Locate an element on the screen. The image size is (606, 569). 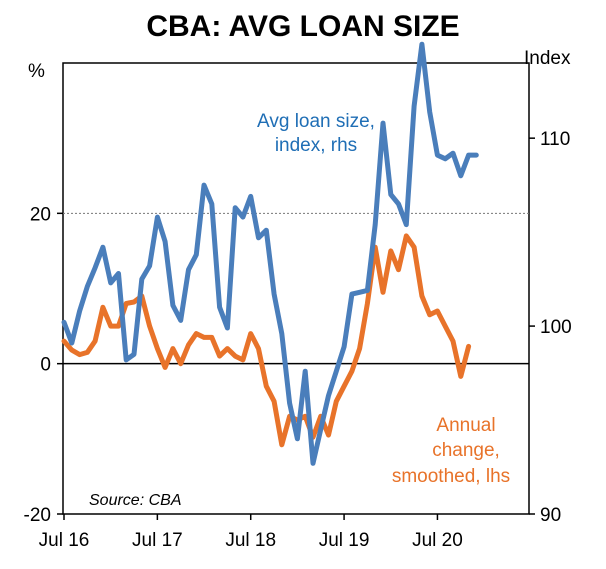
x-axis-ticks: Jul 16 Jul 17 Jul 18 Jul 19 Jul 20 is located at coordinates (251, 532).